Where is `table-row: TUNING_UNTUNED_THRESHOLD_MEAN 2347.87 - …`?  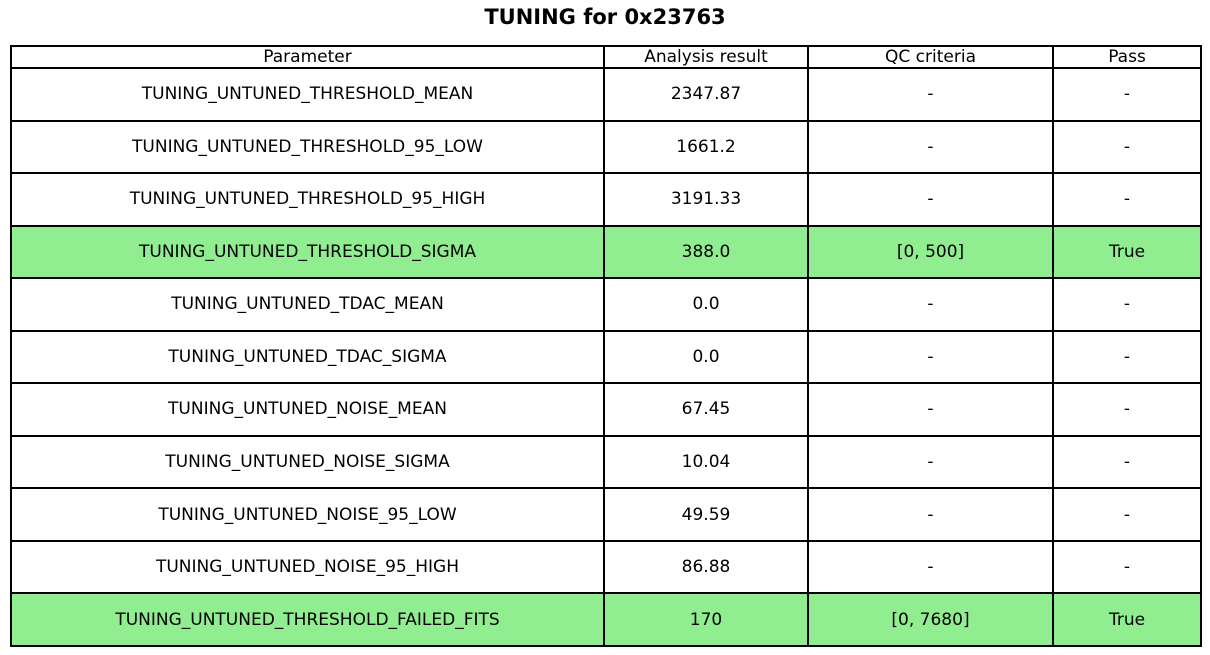
table-row: TUNING_UNTUNED_THRESHOLD_MEAN 2347.87 - … is located at coordinates (606, 94).